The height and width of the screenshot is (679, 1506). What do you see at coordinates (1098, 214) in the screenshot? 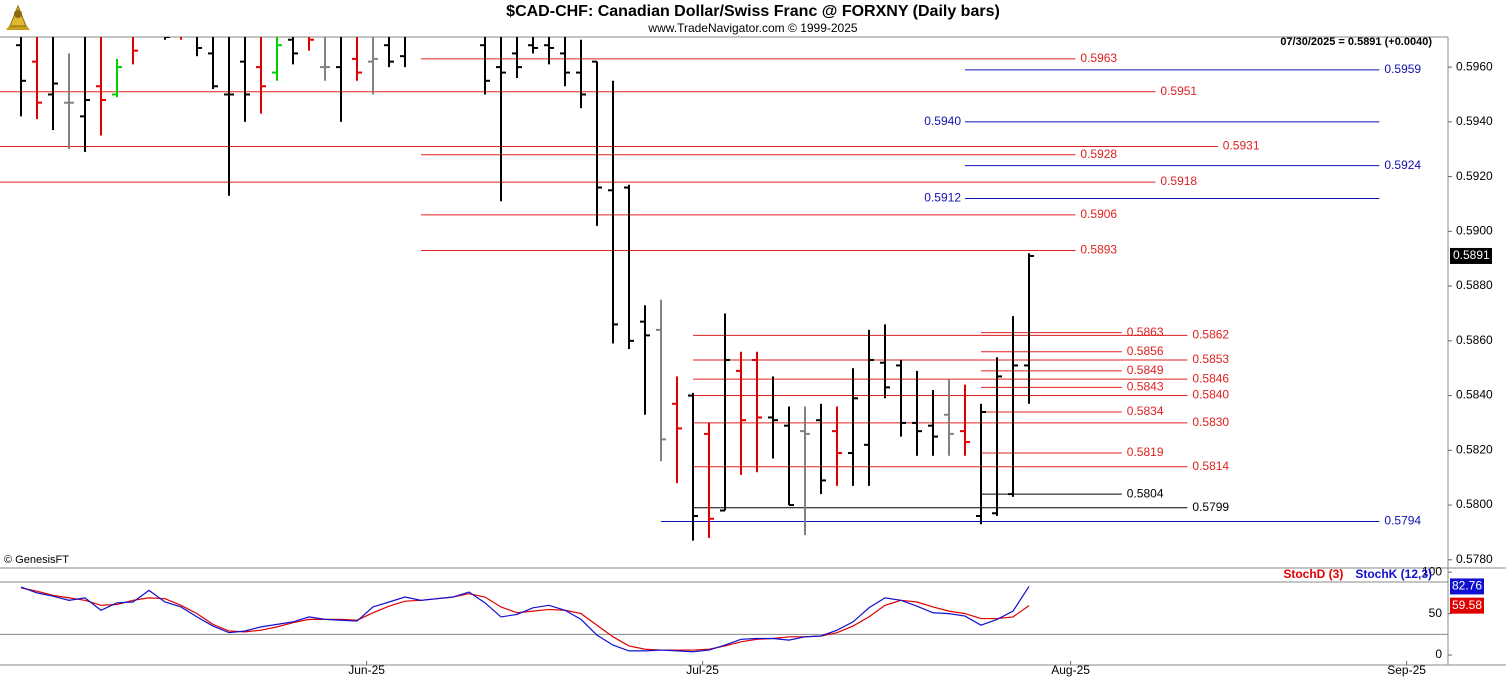
I see `level-label: 0.5906` at bounding box center [1098, 214].